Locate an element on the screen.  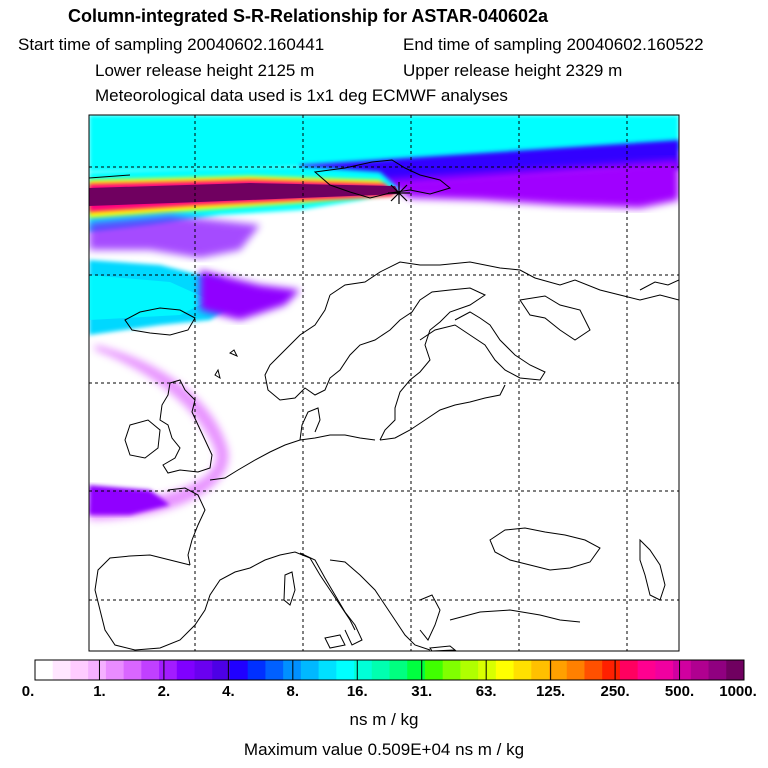
colorbar-tick-label: 8. is located at coordinates (293, 691).